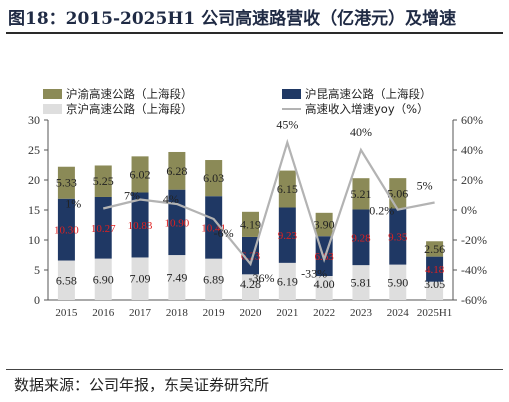 The height and width of the screenshot is (402, 509). What do you see at coordinates (361, 313) in the screenshot?
I see `x-tick-label: 2023` at bounding box center [361, 313].